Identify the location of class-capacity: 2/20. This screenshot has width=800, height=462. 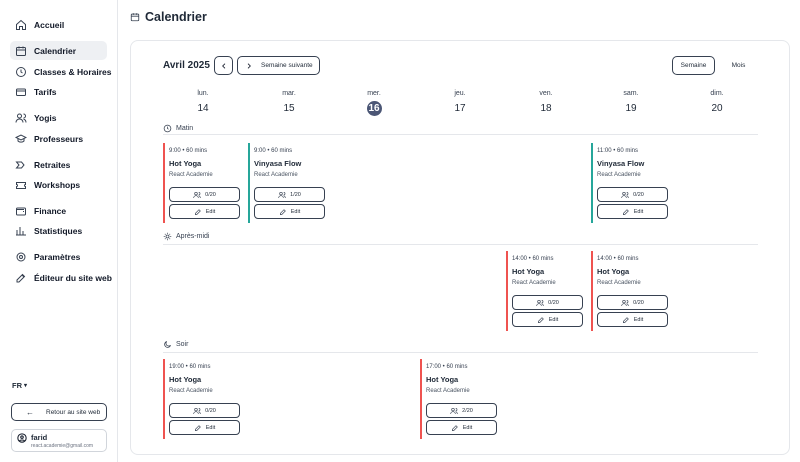
(467, 410).